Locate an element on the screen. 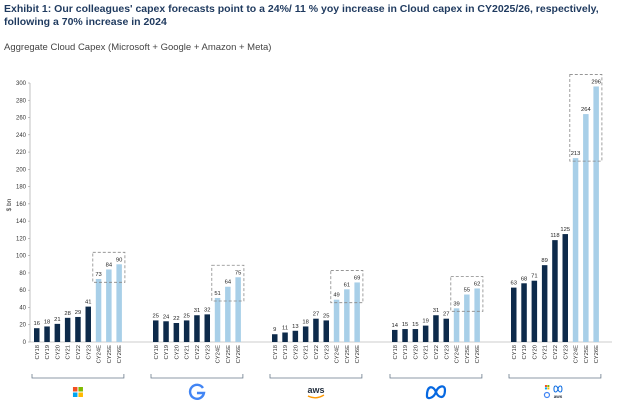  data-label: 11 is located at coordinates (285, 329).